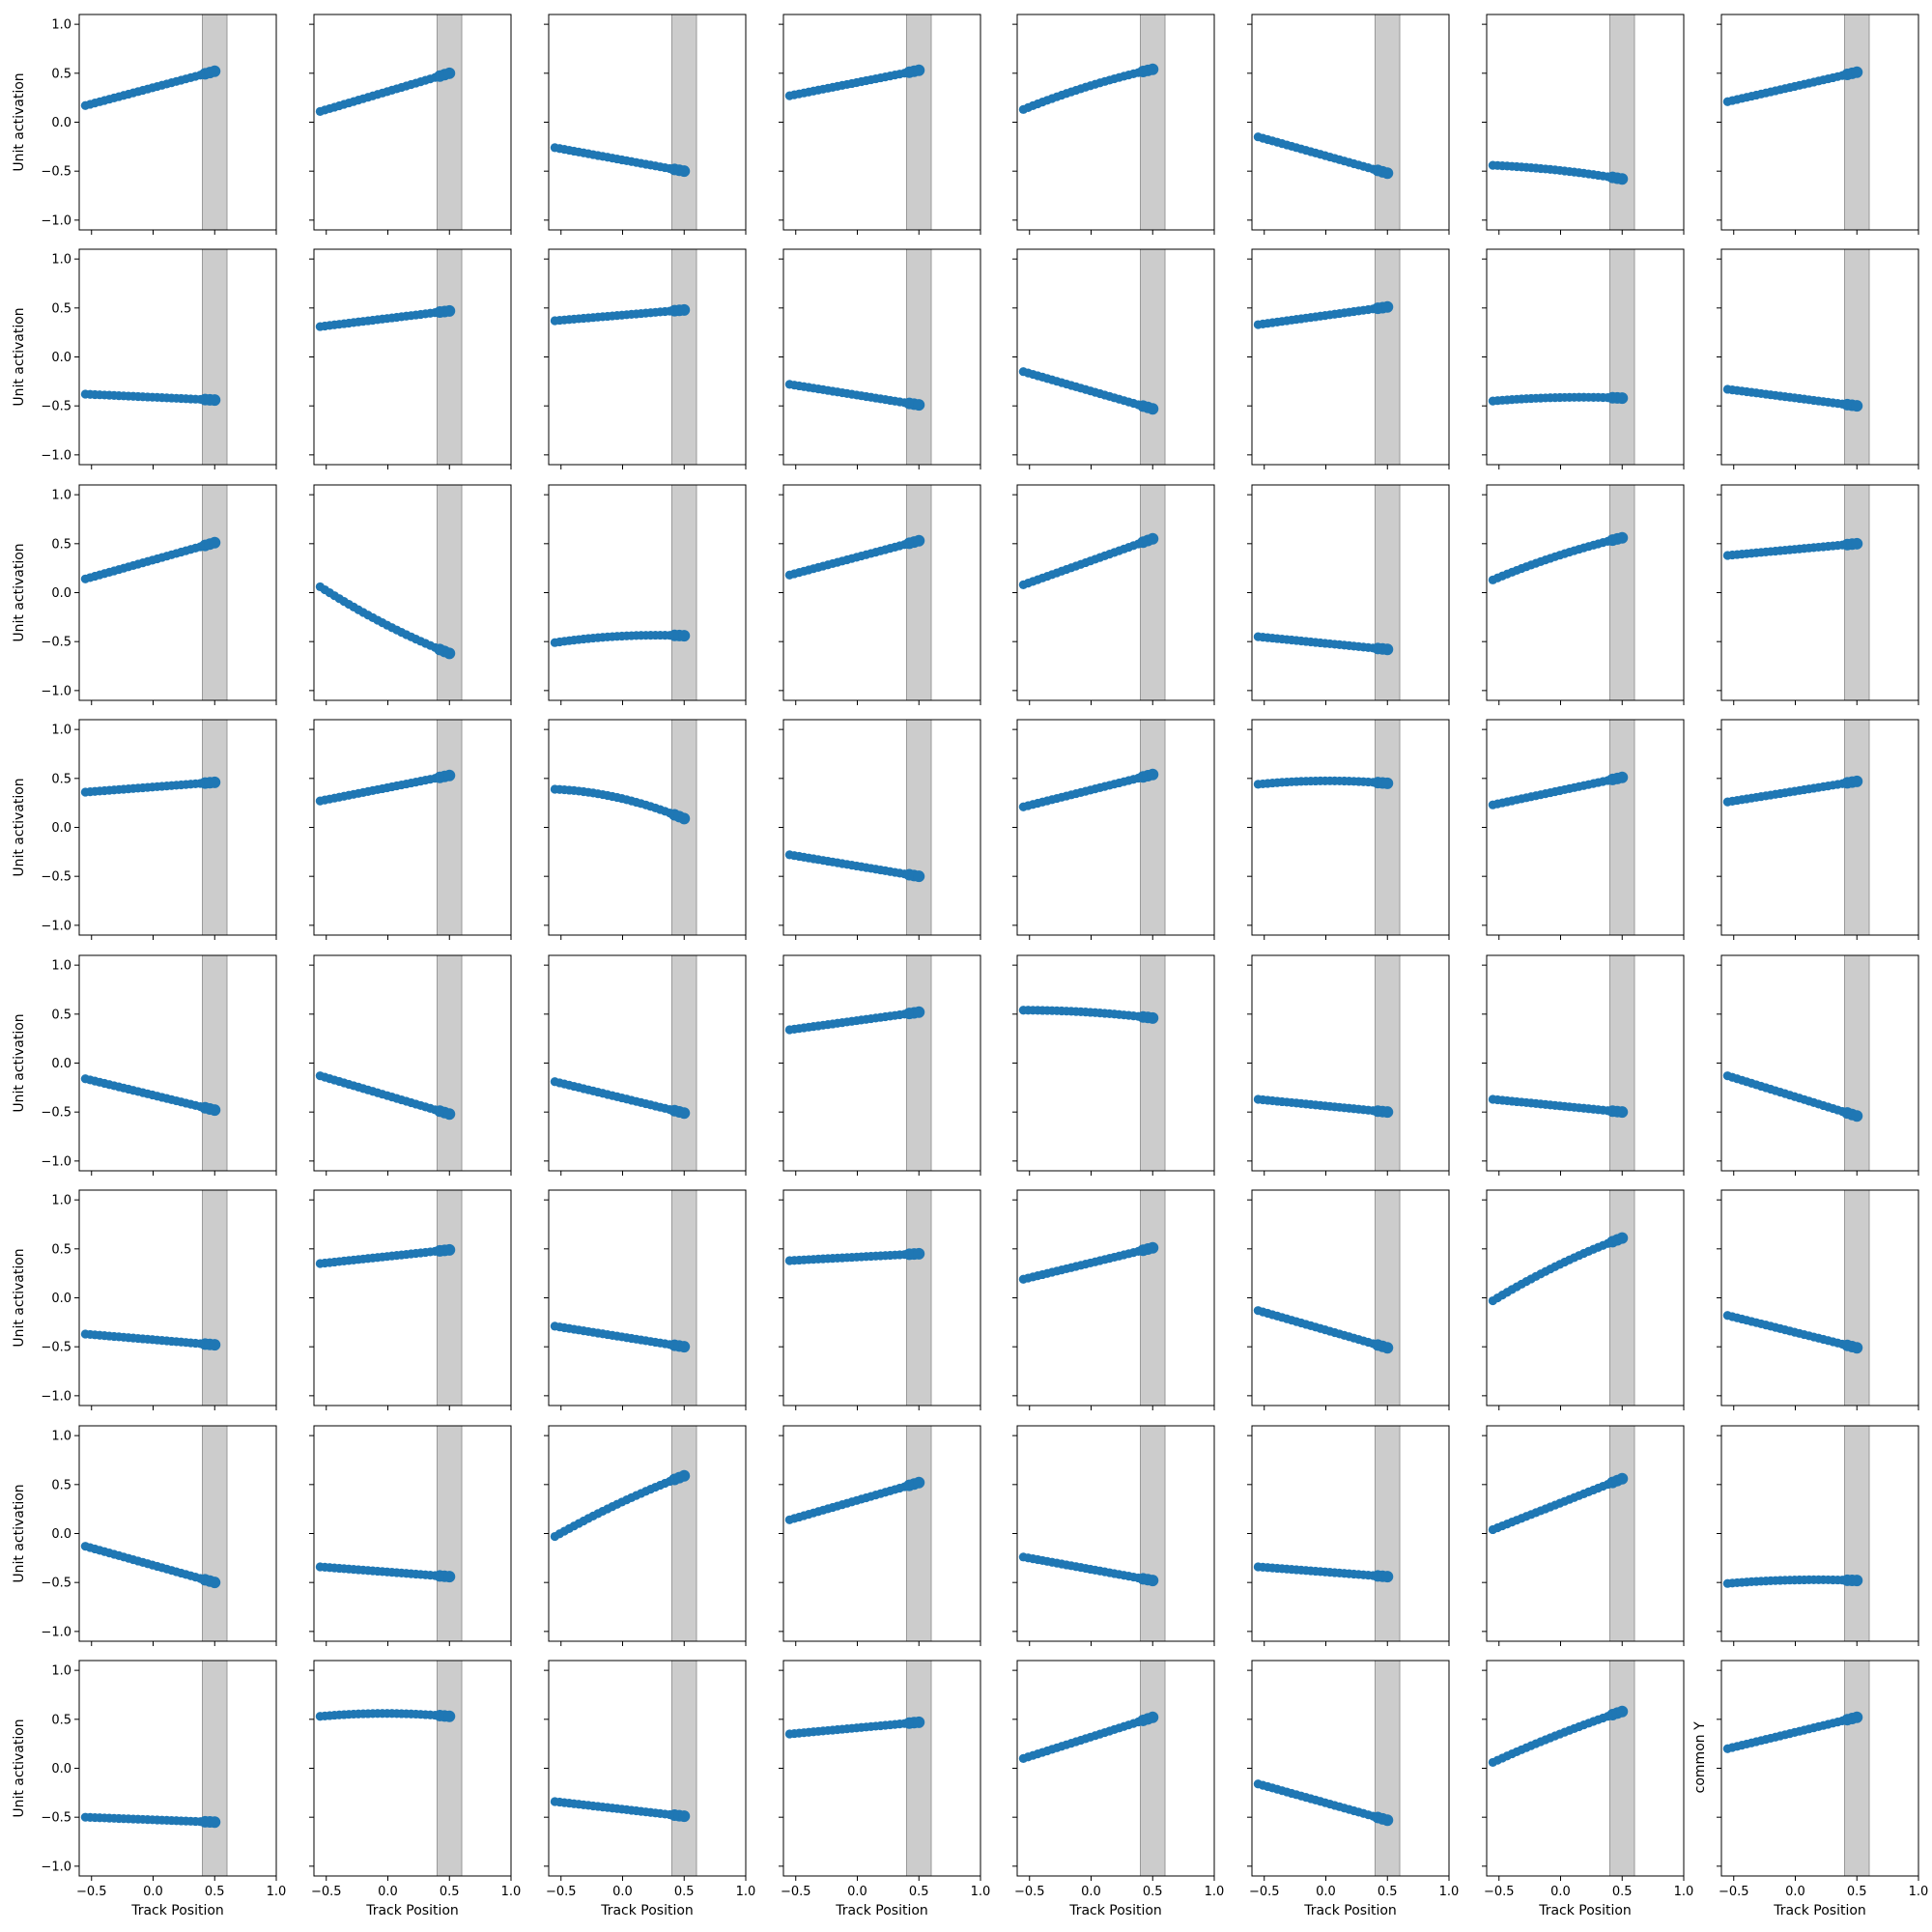  I want to click on panel-r3-c0: −1.0 −0.5 0.0 0.5 1.0 Unit activation, so click(144, 829).